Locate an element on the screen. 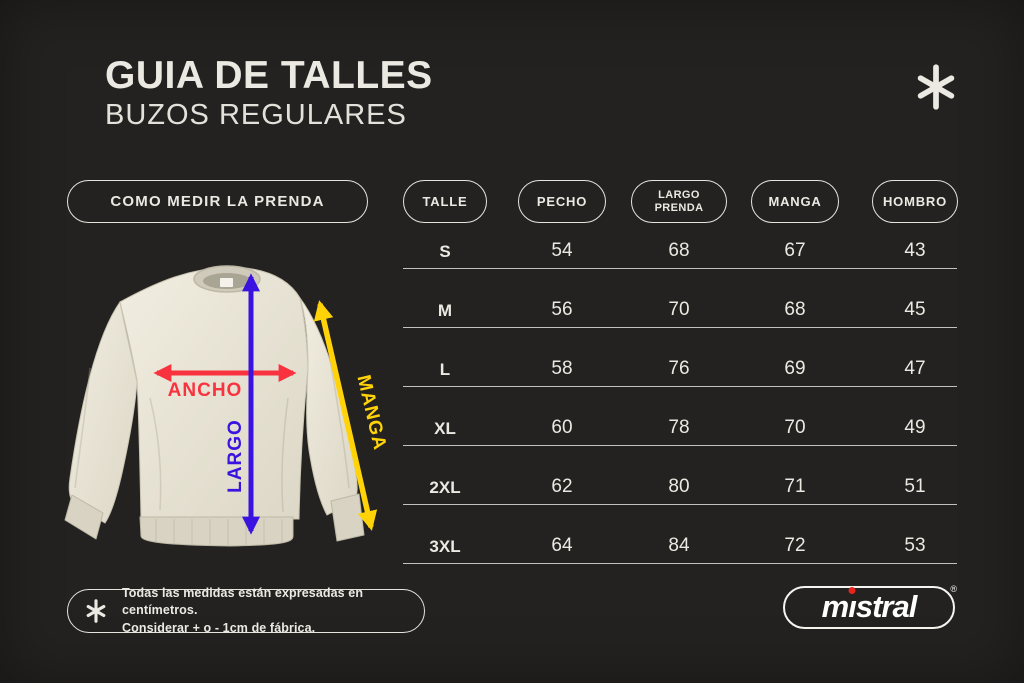 Image resolution: width=1024 pixels, height=683 pixels. cell-hombro-L: 47 is located at coordinates (915, 368).